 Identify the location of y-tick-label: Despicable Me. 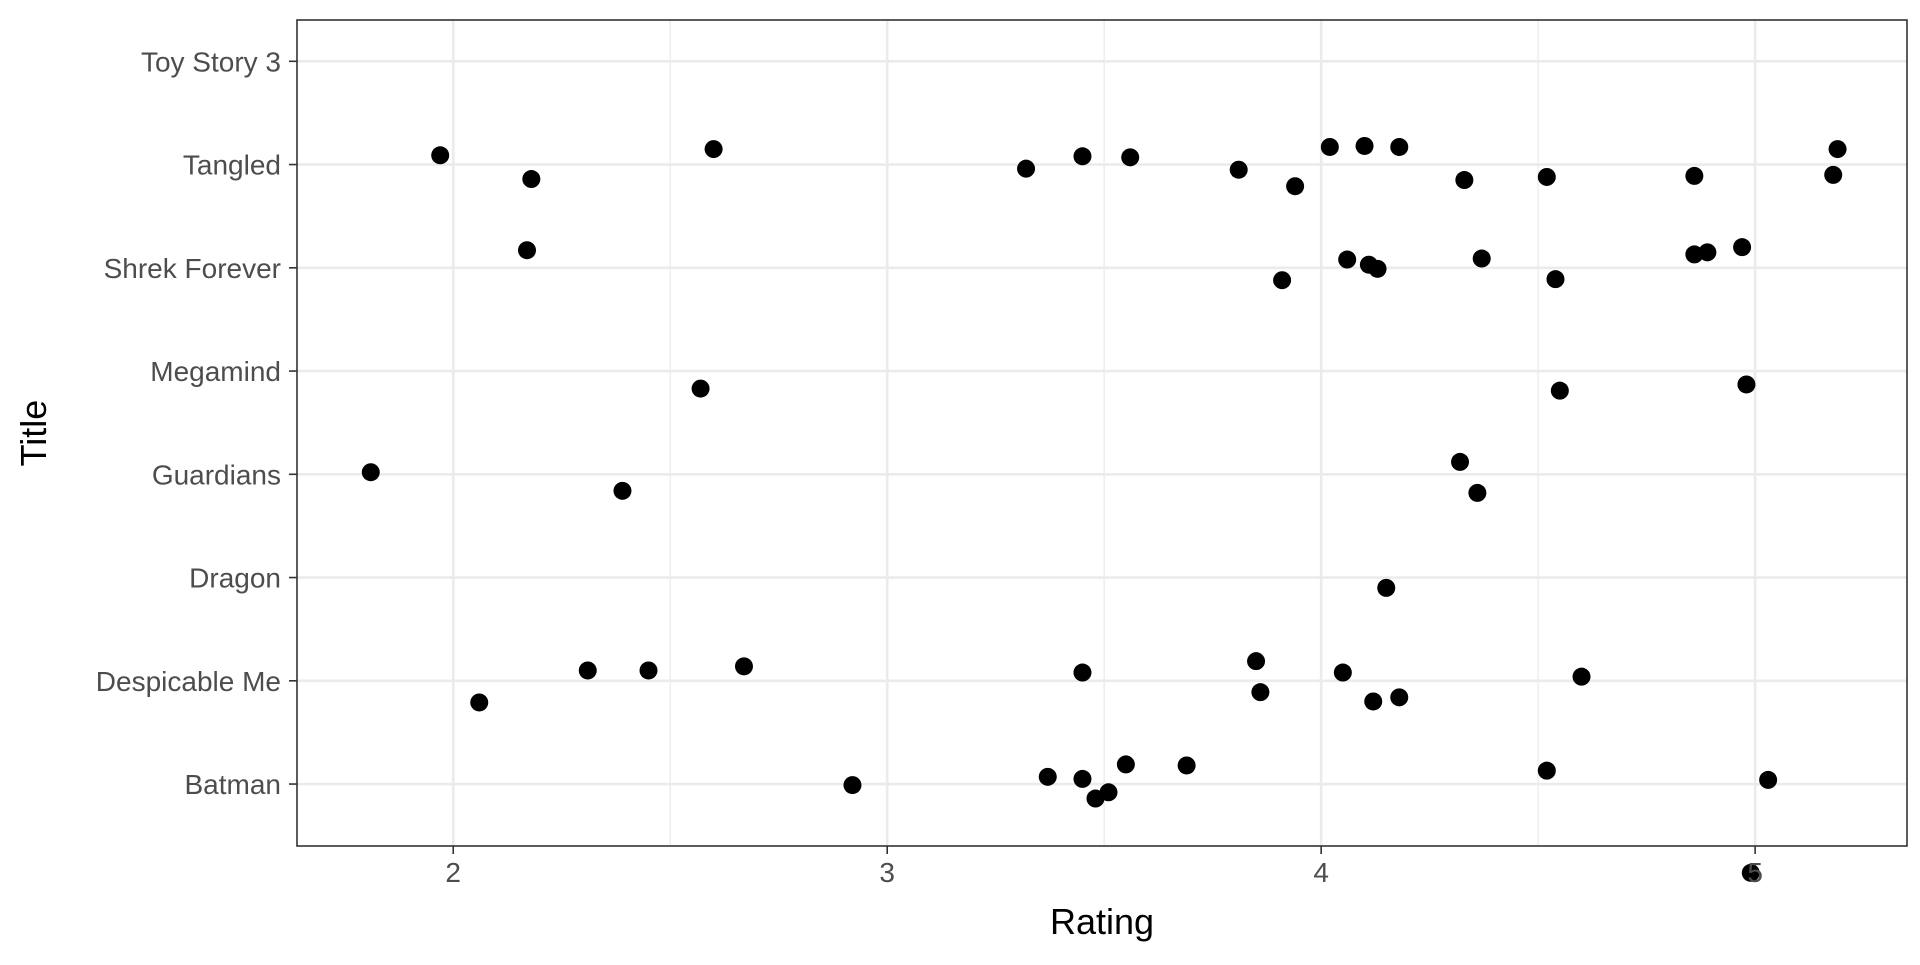
(188, 681).